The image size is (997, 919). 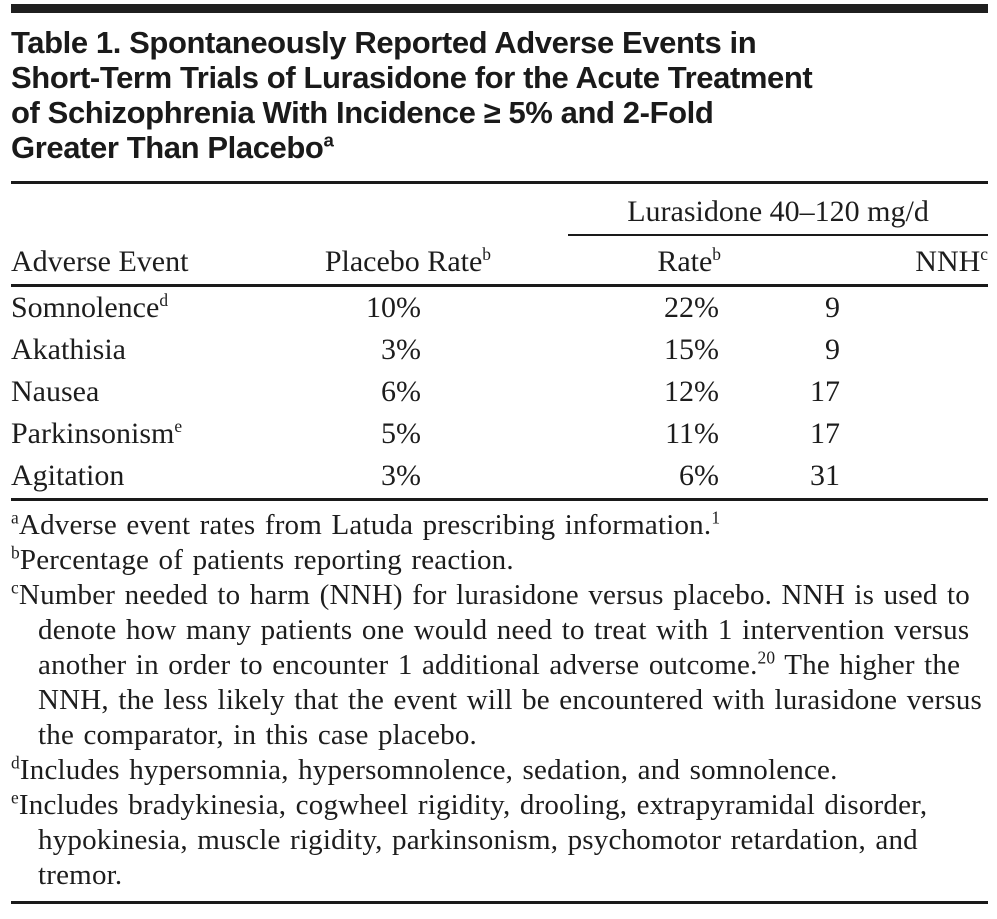 What do you see at coordinates (716, 517) in the screenshot?
I see `footnote-a-reference-marker: 1` at bounding box center [716, 517].